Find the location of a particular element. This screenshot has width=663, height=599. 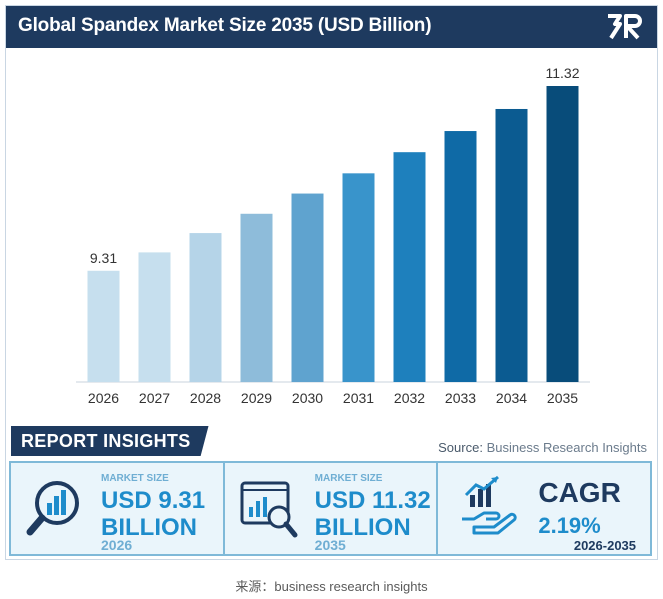

data-label: 11.32 is located at coordinates (563, 73).